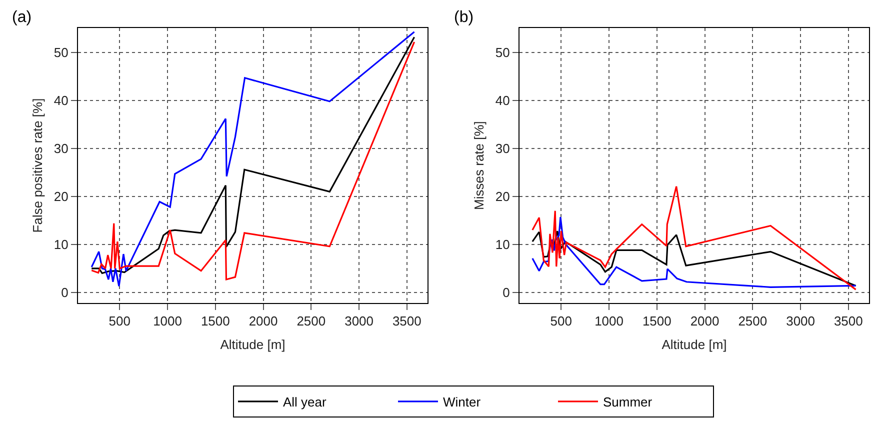 This screenshot has height=429, width=891. I want to click on chart-title: (b), so click(464, 17).